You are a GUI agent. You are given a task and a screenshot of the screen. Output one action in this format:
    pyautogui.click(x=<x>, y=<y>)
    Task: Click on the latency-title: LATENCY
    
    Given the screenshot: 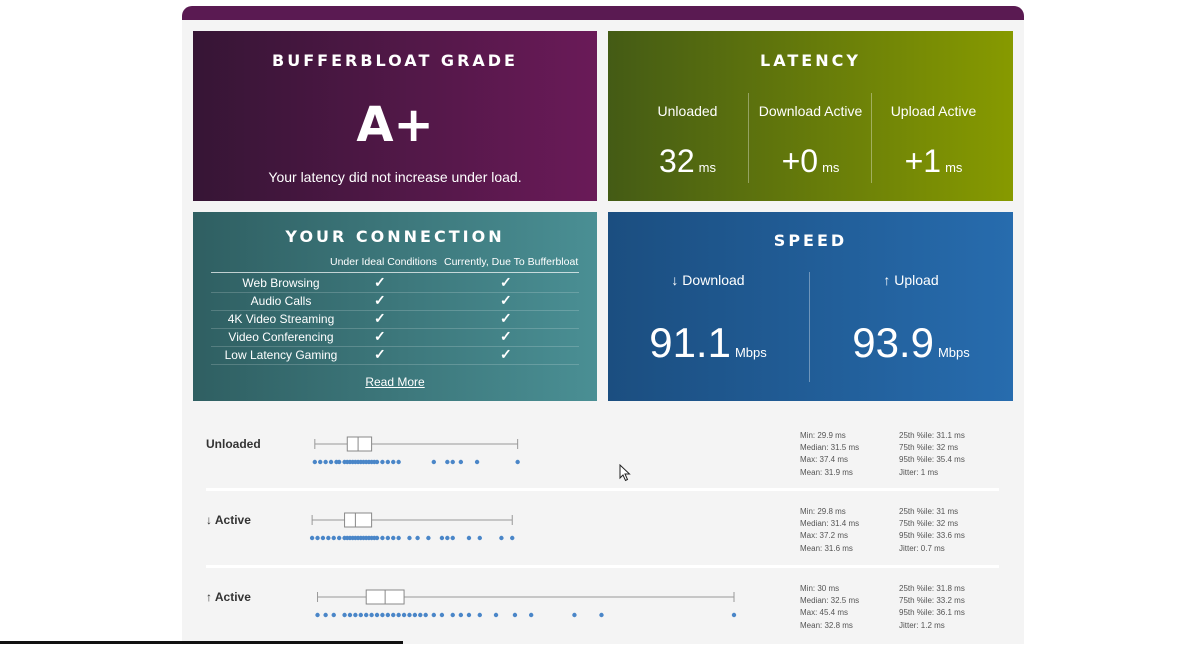 What is the action you would take?
    pyautogui.click(x=810, y=60)
    